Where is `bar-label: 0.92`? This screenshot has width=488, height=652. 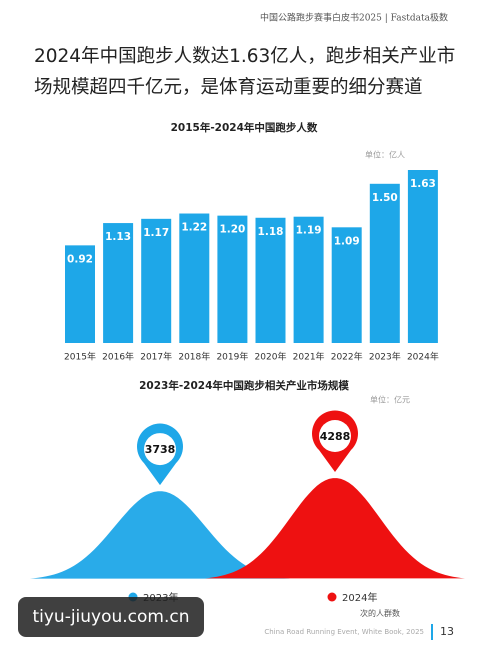 bar-label: 0.92 is located at coordinates (80, 259).